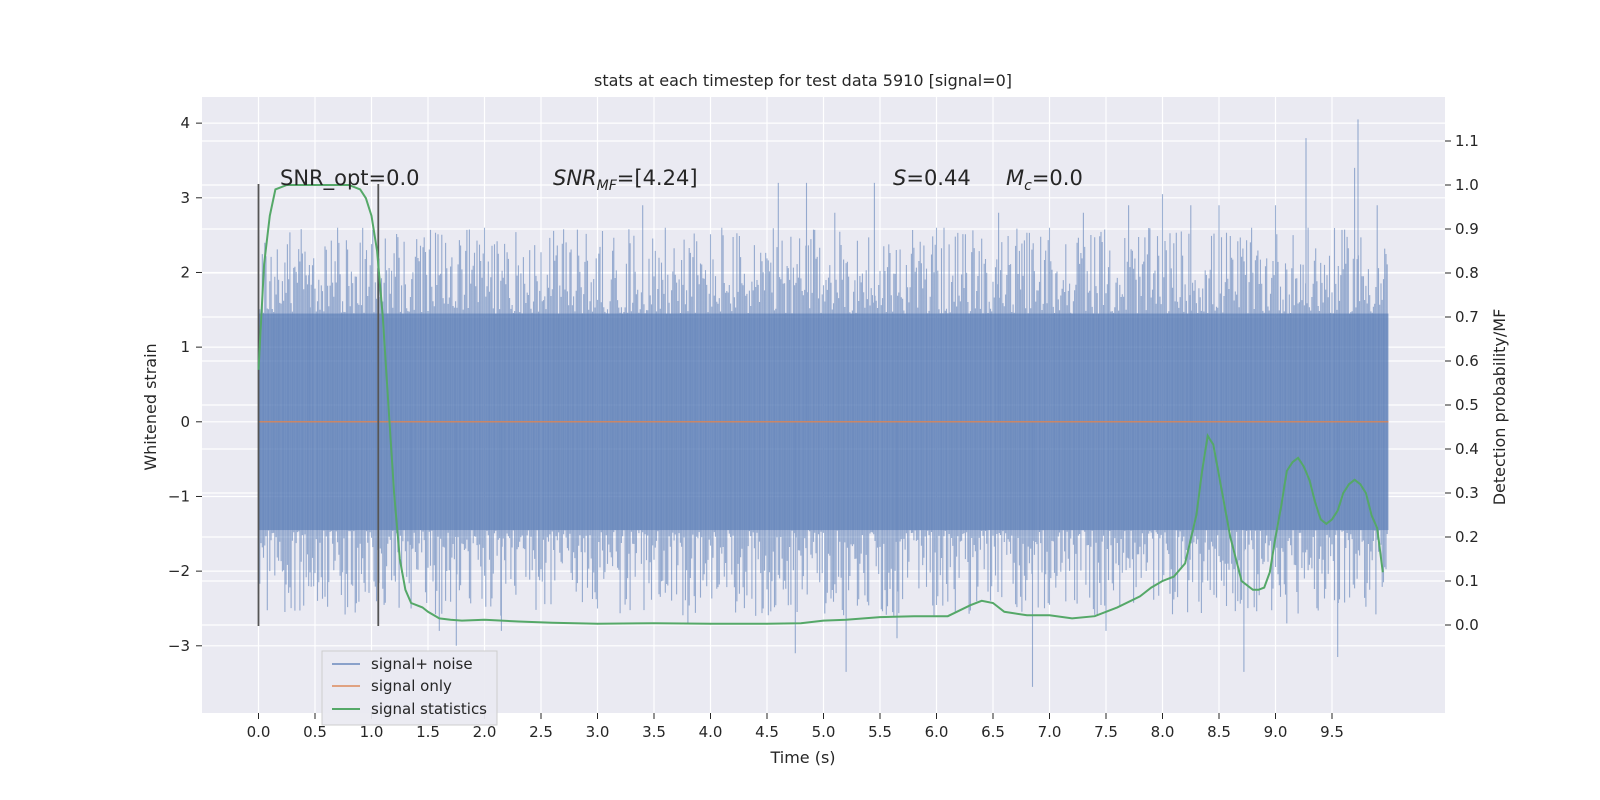  I want to click on x-tick-label: 4.5, so click(767, 732).